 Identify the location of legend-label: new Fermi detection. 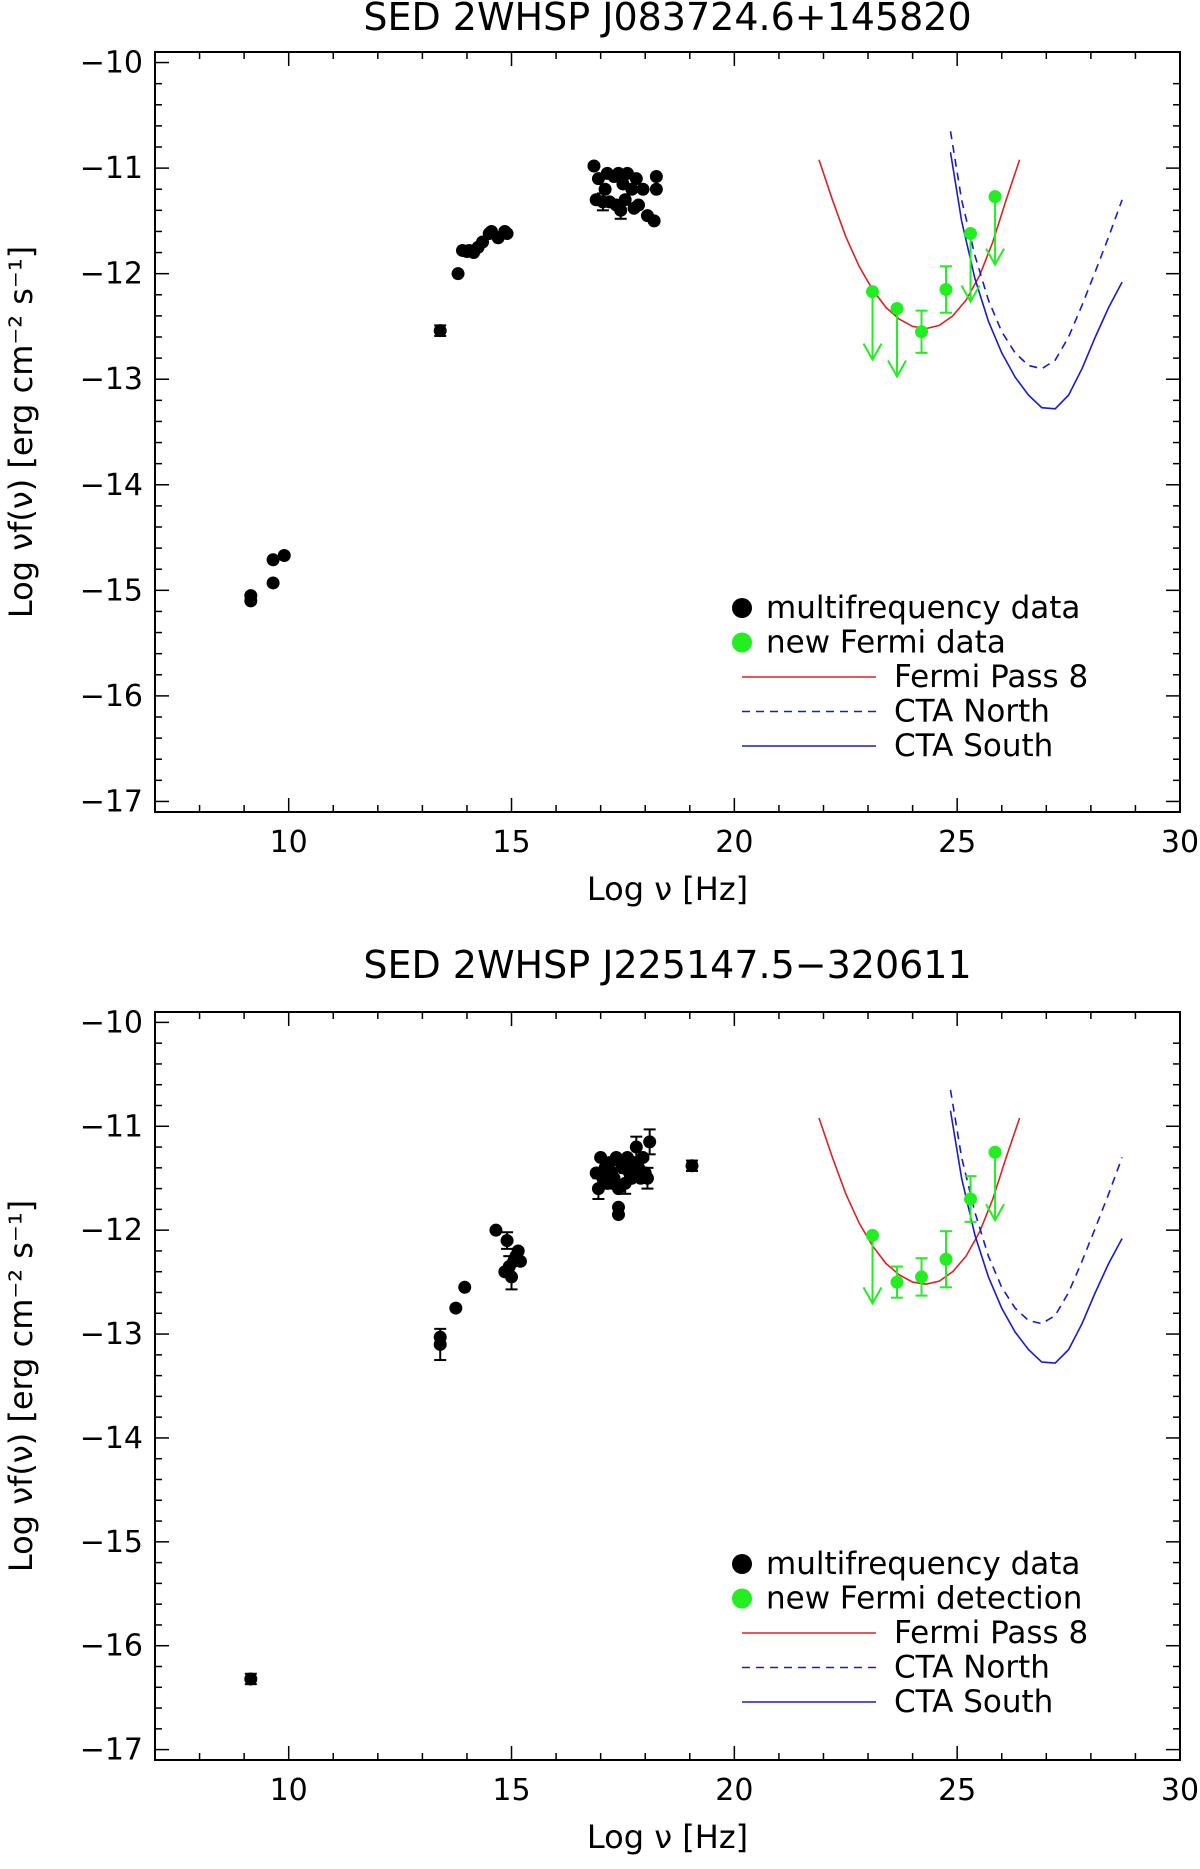
(924, 1599).